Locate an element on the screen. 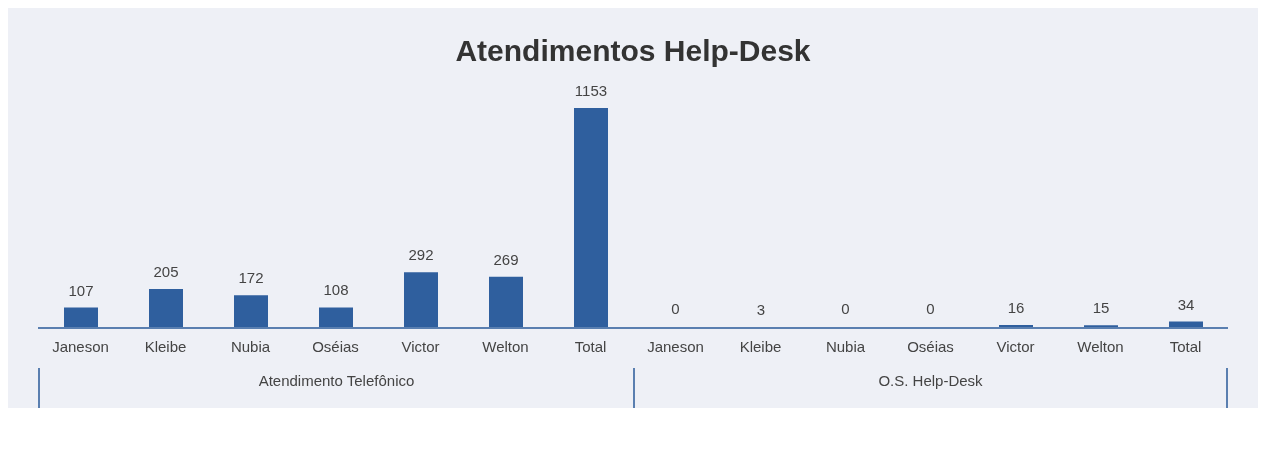 Image resolution: width=1274 pixels, height=454 pixels. data-label: 34 is located at coordinates (1186, 304).